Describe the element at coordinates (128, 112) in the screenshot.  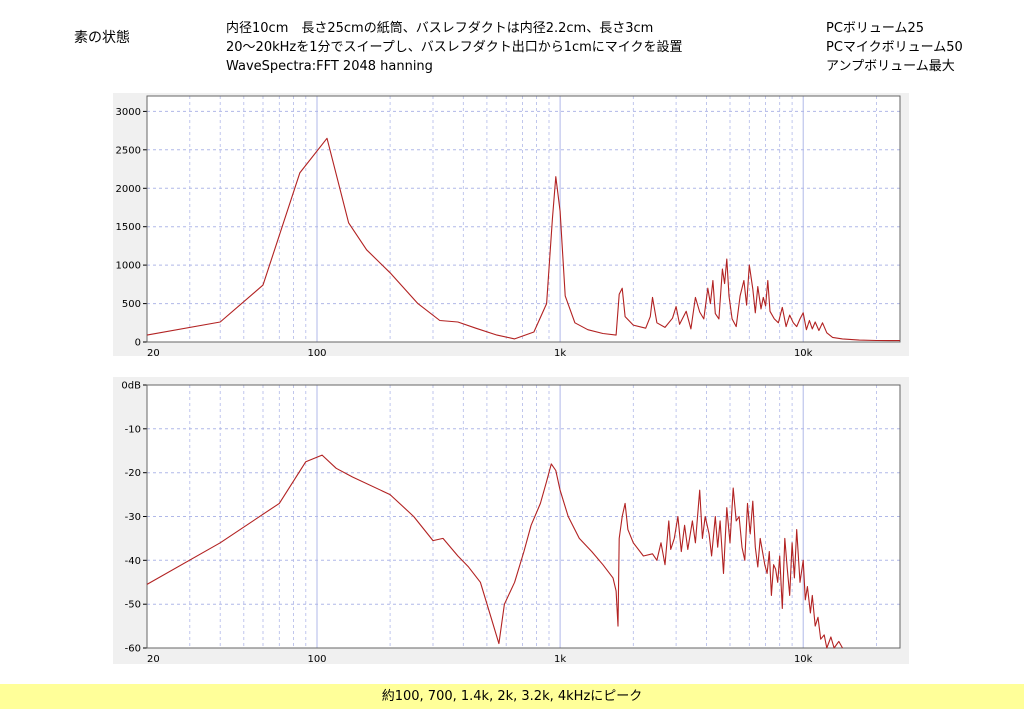
I see `y-tick-label: 3000` at that location.